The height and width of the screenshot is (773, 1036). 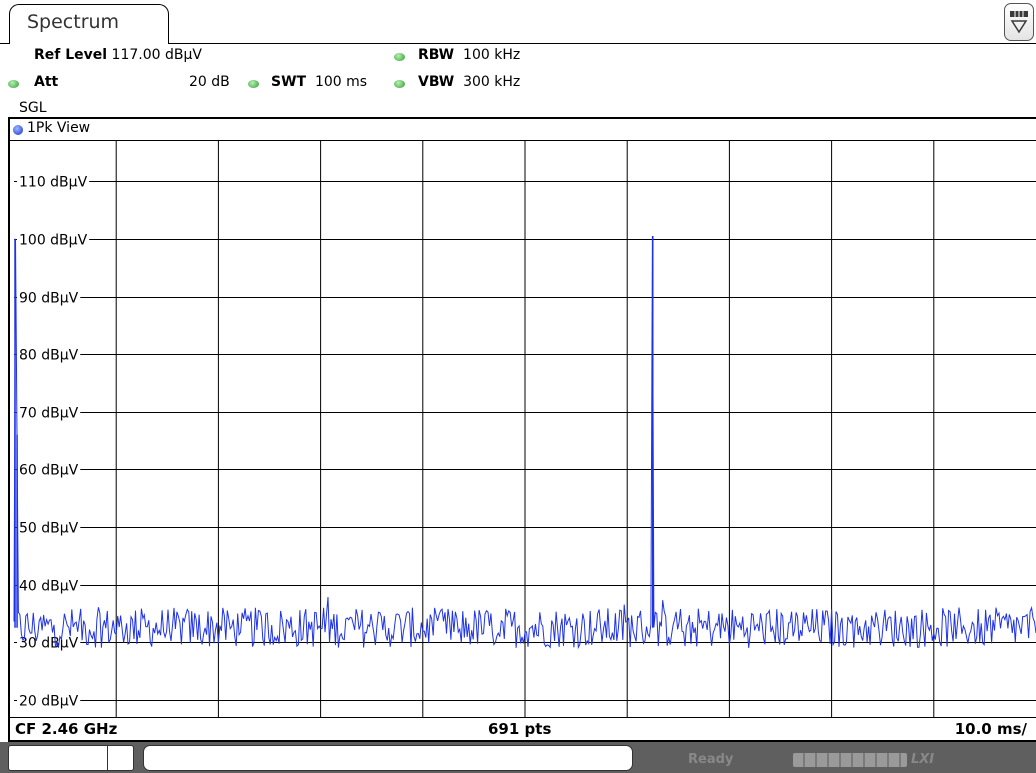 I want to click on ref-level-label: Ref Level, so click(x=71, y=55).